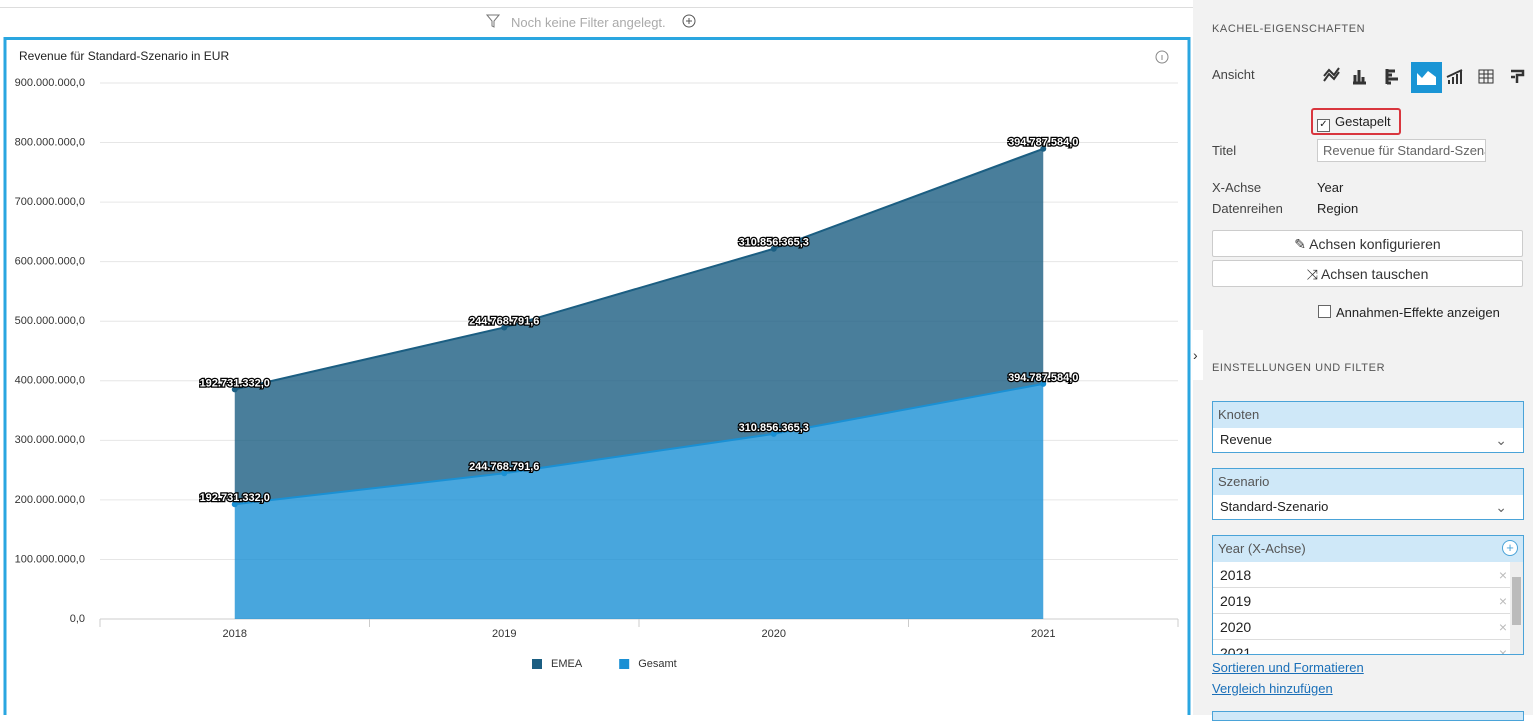  I want to click on list-item: 2020 ×, so click(1368, 627).